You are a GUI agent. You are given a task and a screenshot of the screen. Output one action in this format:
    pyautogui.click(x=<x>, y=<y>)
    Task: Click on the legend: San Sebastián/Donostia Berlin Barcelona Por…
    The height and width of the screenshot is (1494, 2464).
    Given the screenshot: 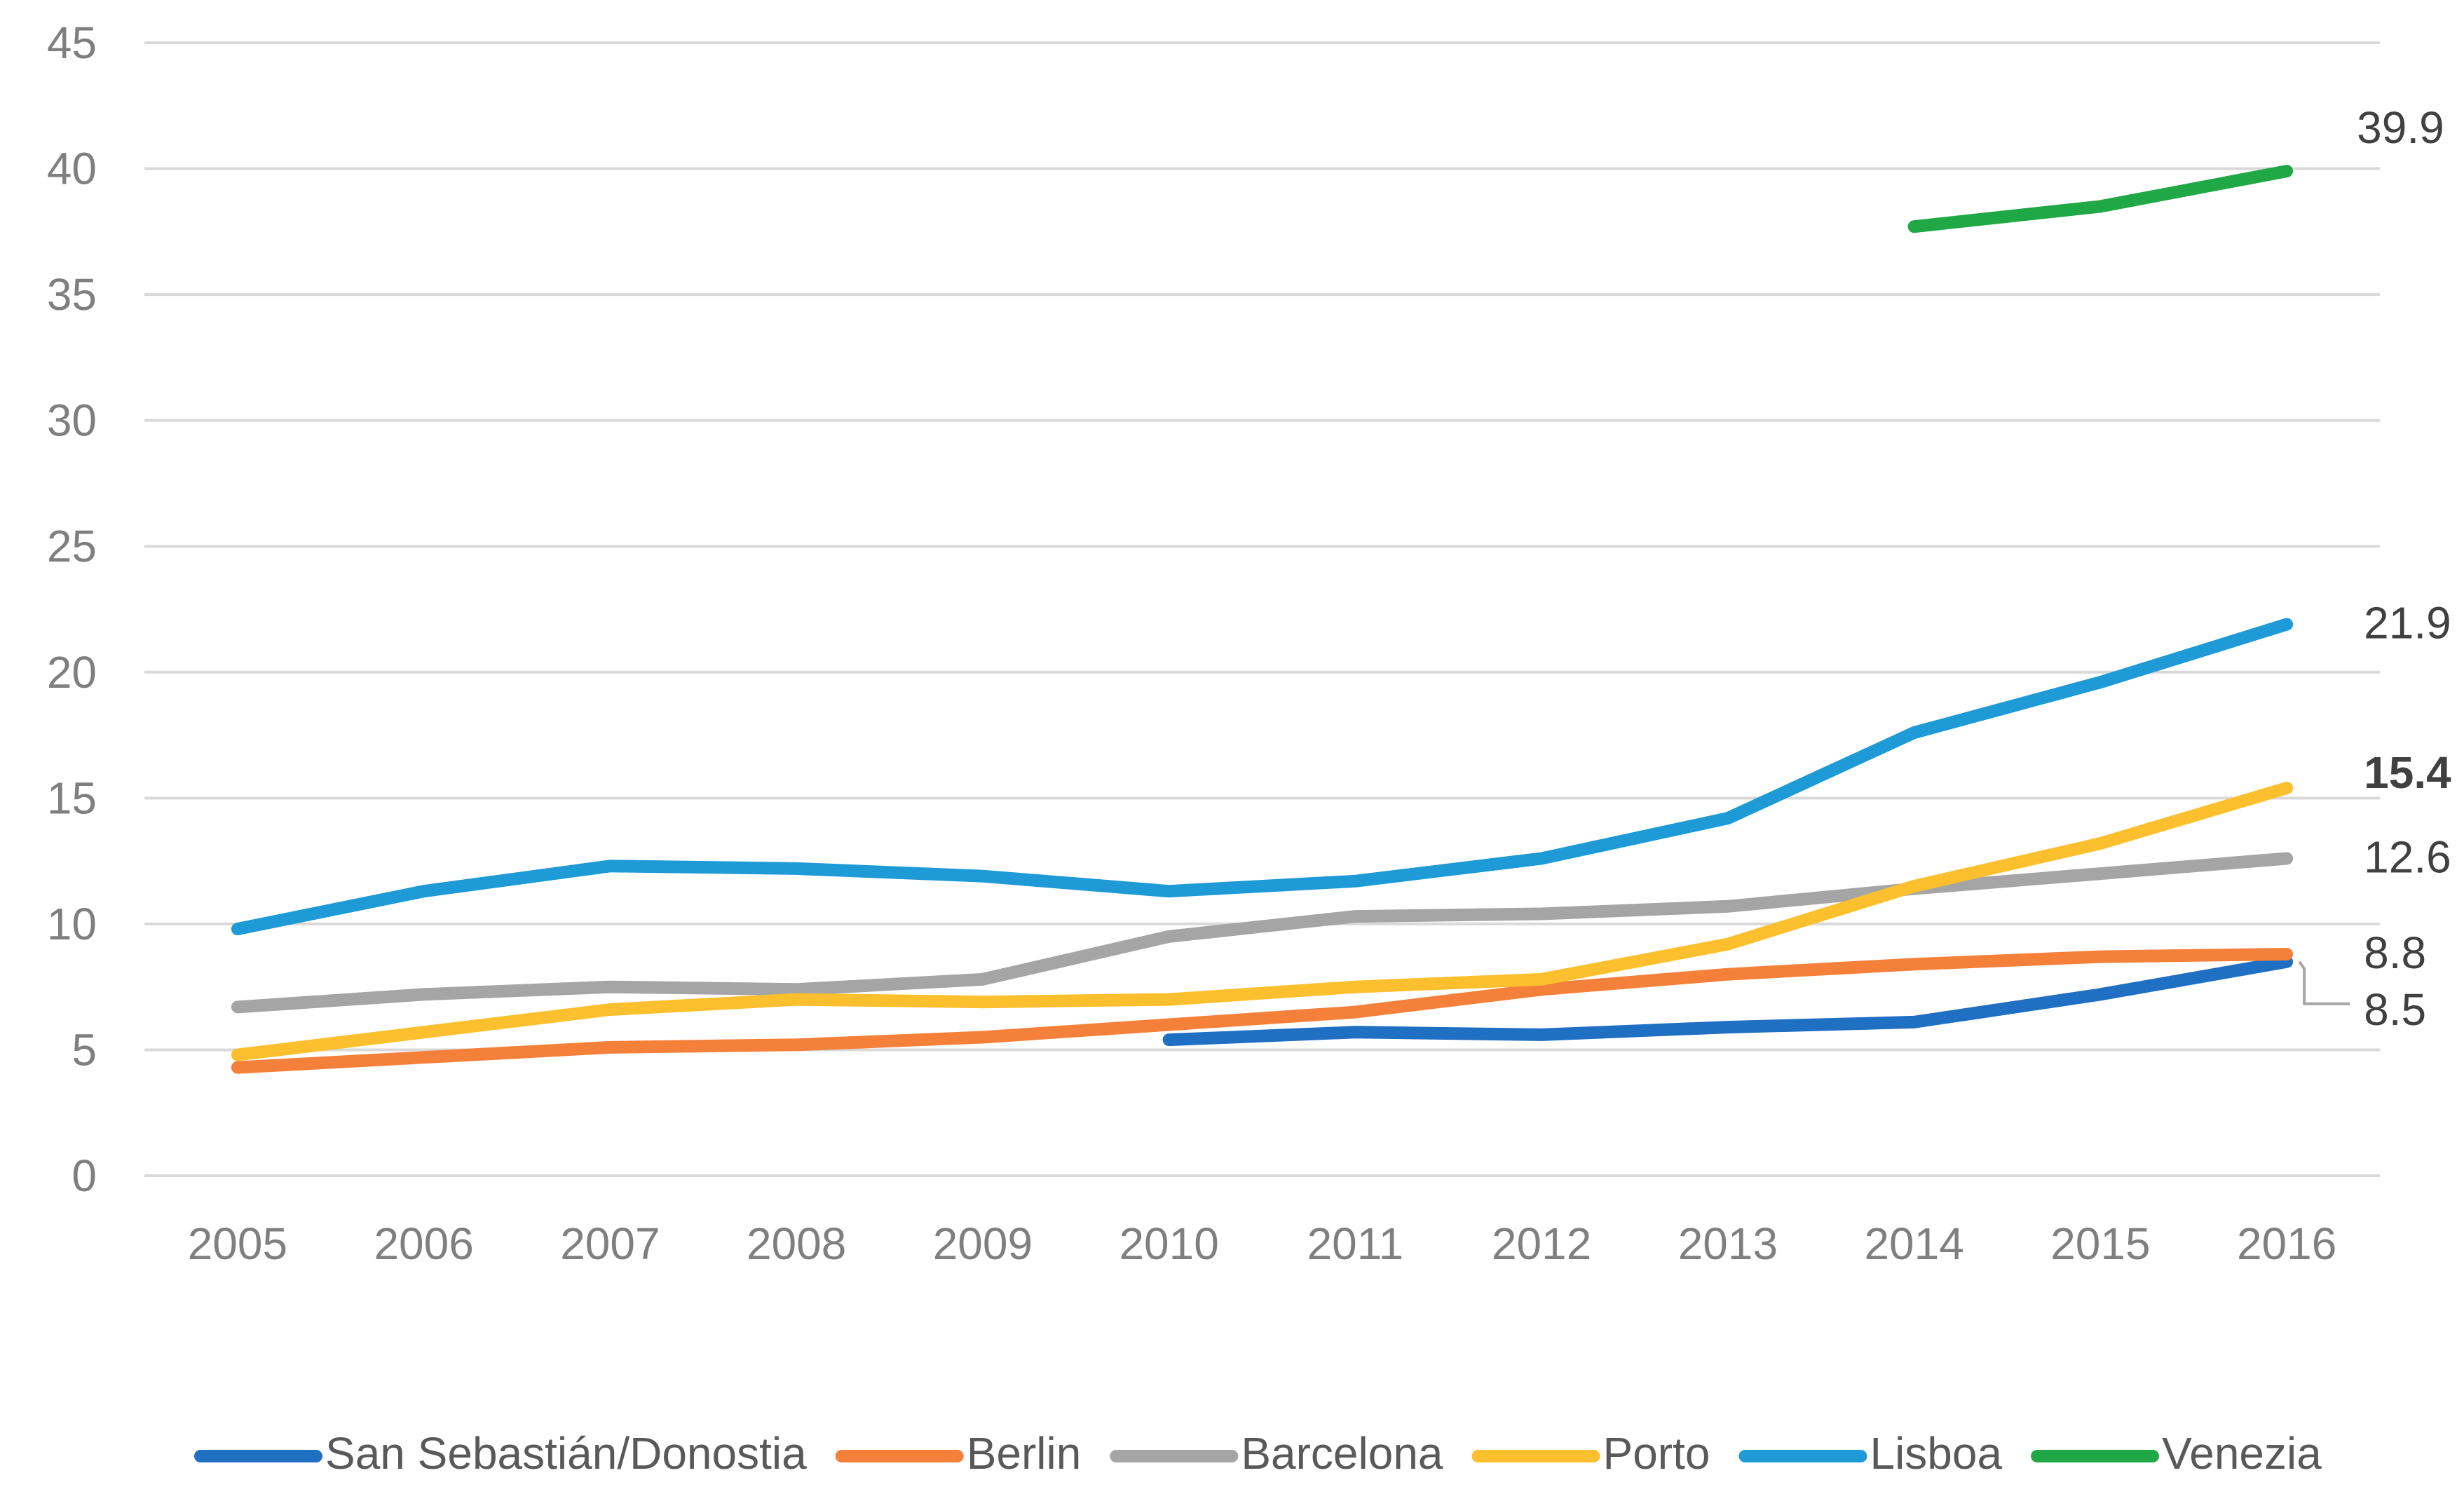 What is the action you would take?
    pyautogui.click(x=1258, y=1453)
    